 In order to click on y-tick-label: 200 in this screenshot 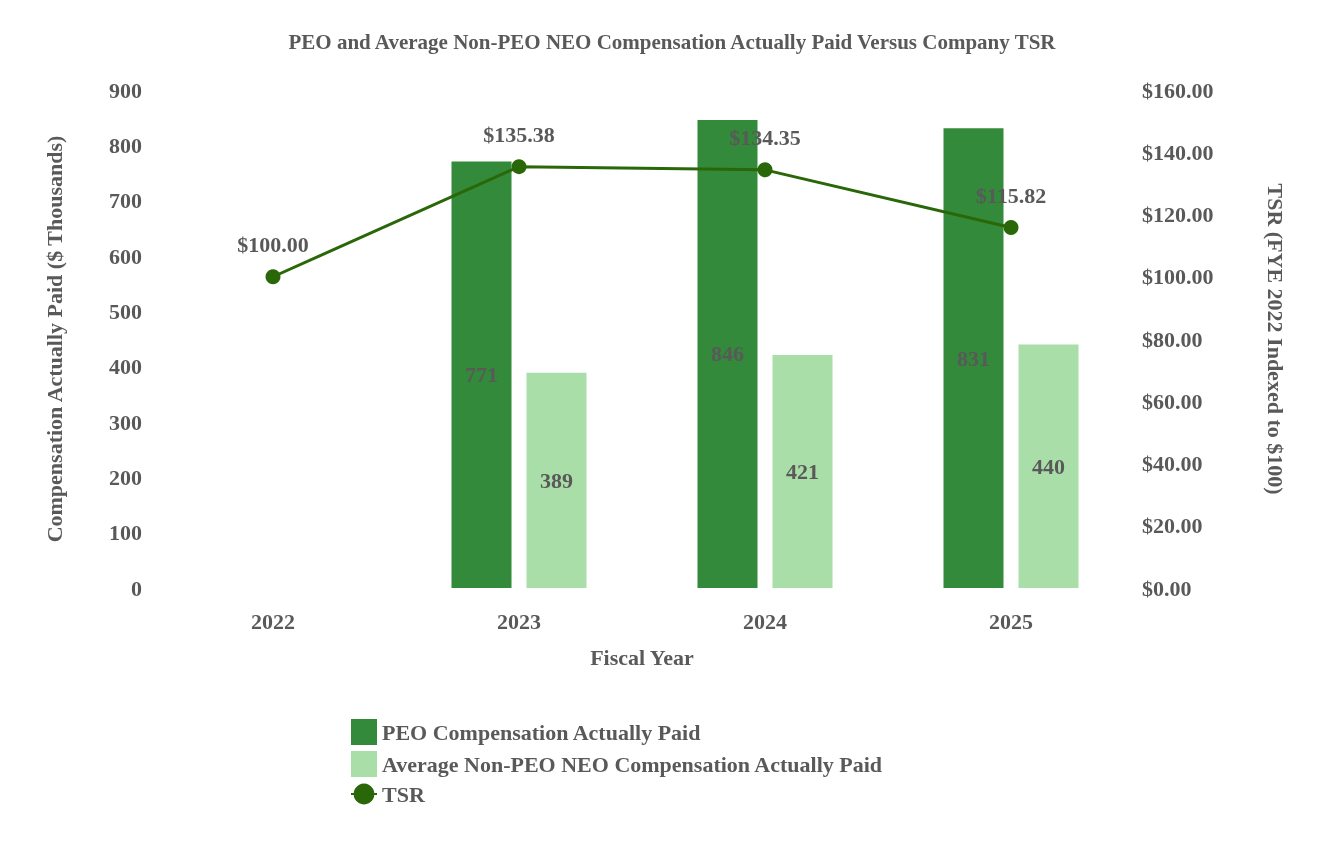, I will do `click(125, 477)`.